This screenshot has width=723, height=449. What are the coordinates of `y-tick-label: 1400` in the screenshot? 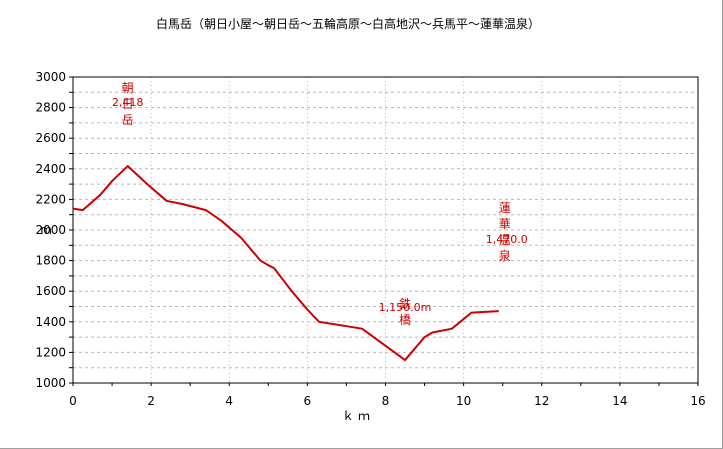 It's located at (50, 322).